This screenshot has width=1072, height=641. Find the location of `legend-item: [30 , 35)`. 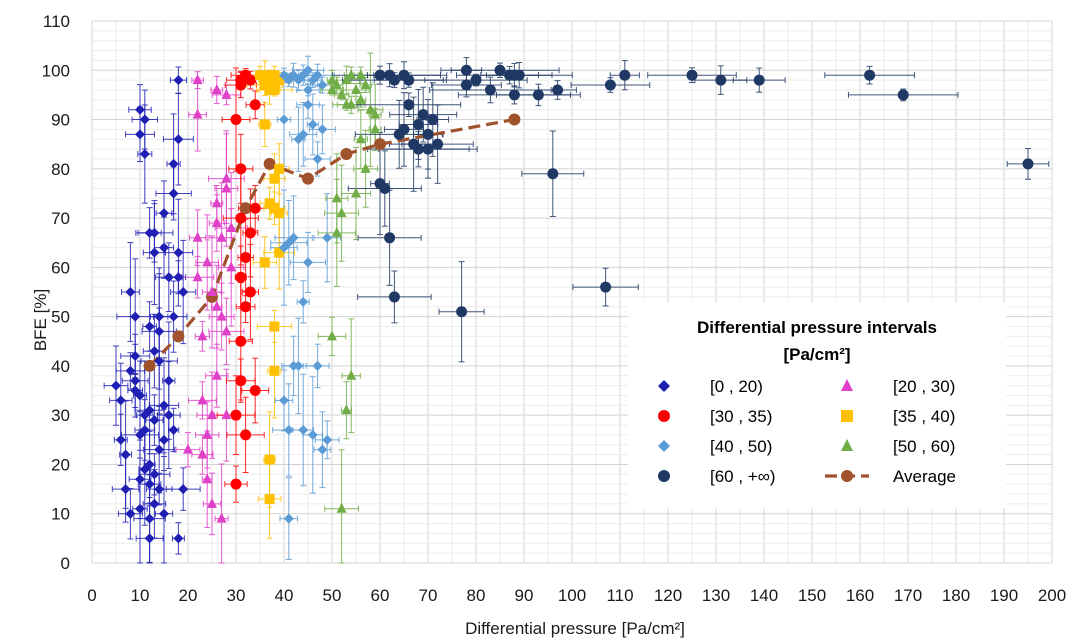

legend-item: [30 , 35) is located at coordinates (715, 416).